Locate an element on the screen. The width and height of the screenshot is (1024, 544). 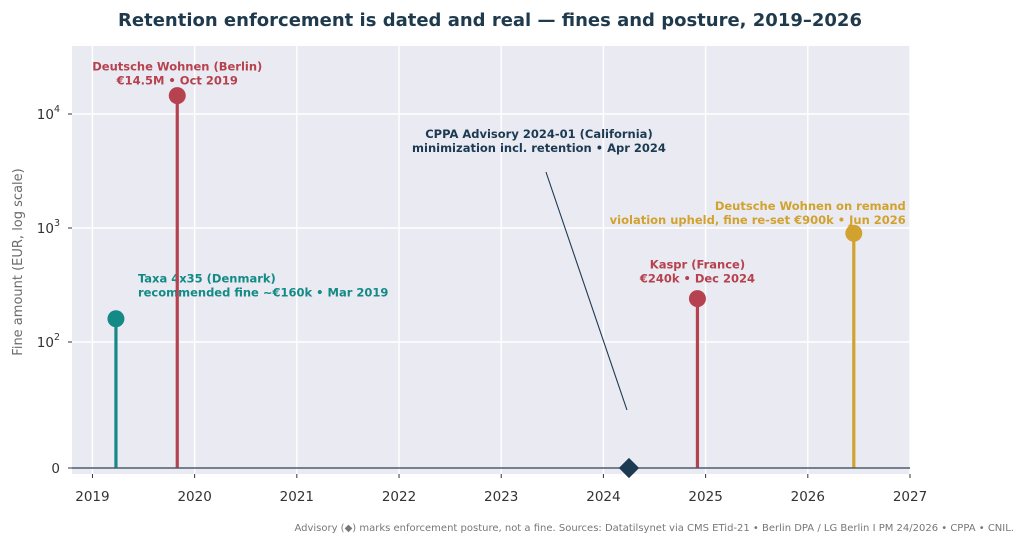
event-label: Kaspr (France) €240k • Dec 2024 is located at coordinates (697, 272).